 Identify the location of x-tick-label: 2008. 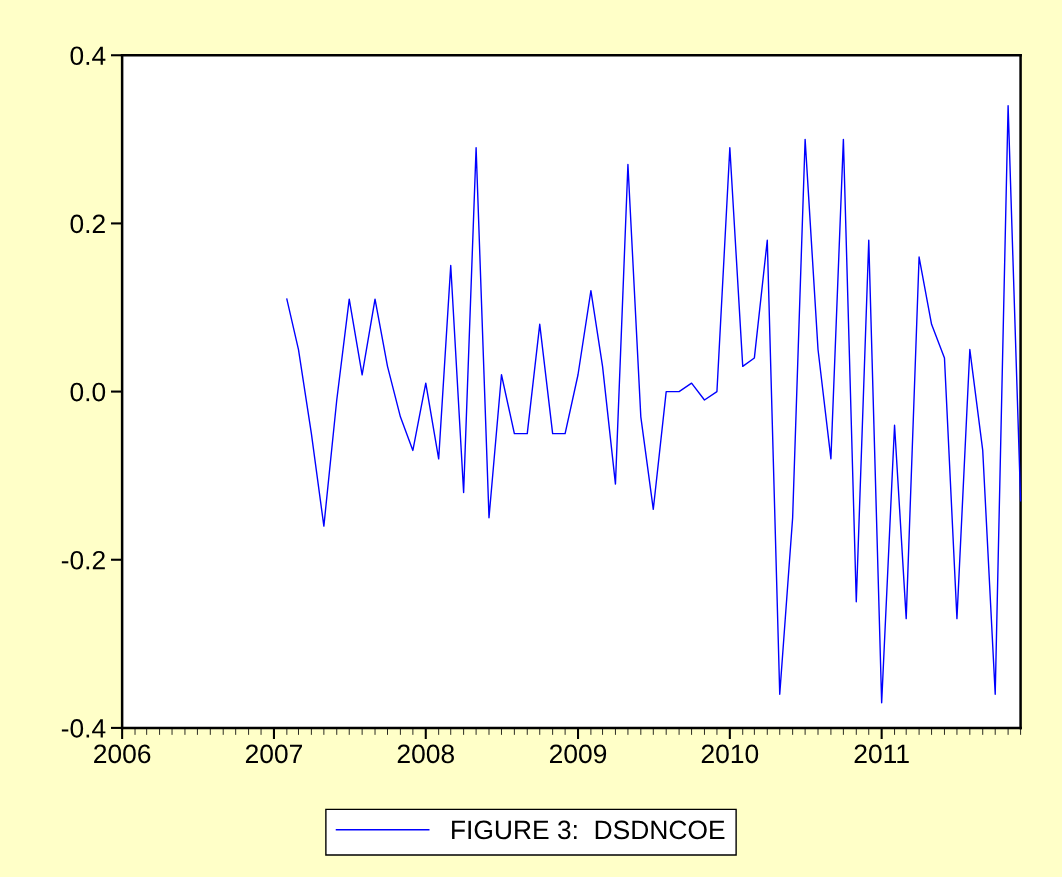
(425, 754).